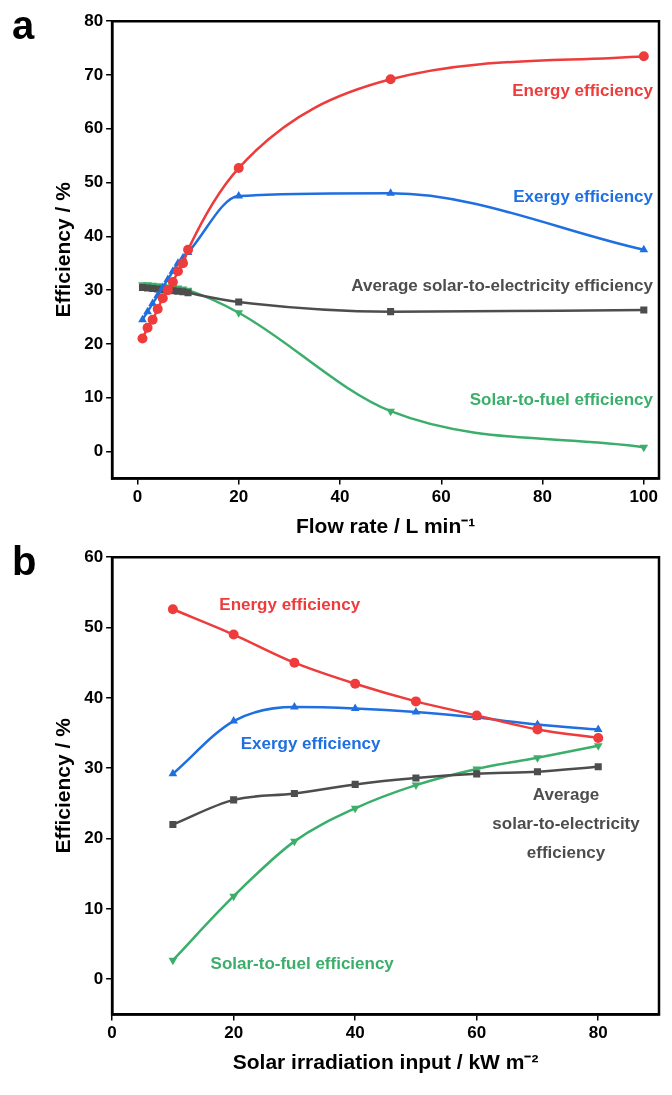 The image size is (672, 1095). What do you see at coordinates (385, 1062) in the screenshot?
I see `x-axis-title: Solar irradiation input / kW m⁻²` at bounding box center [385, 1062].